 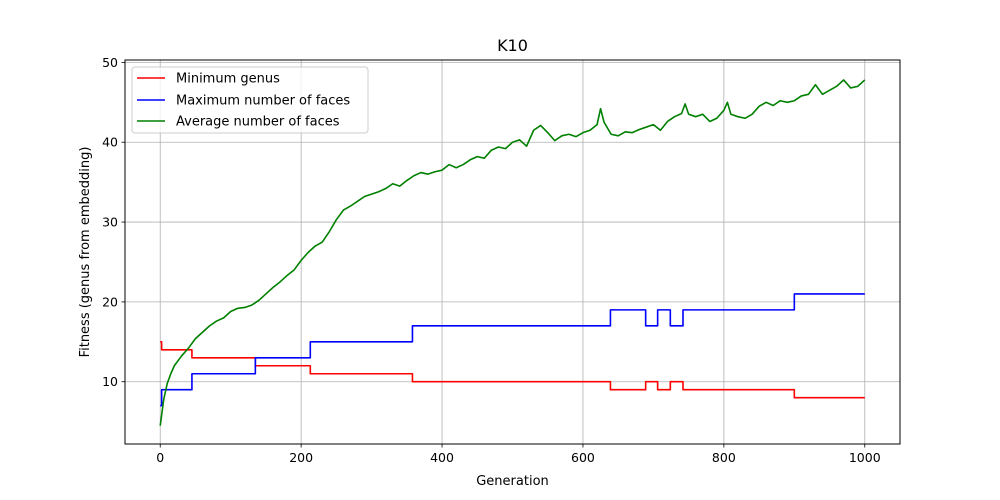 I want to click on x-tick-label: 200, so click(x=301, y=457).